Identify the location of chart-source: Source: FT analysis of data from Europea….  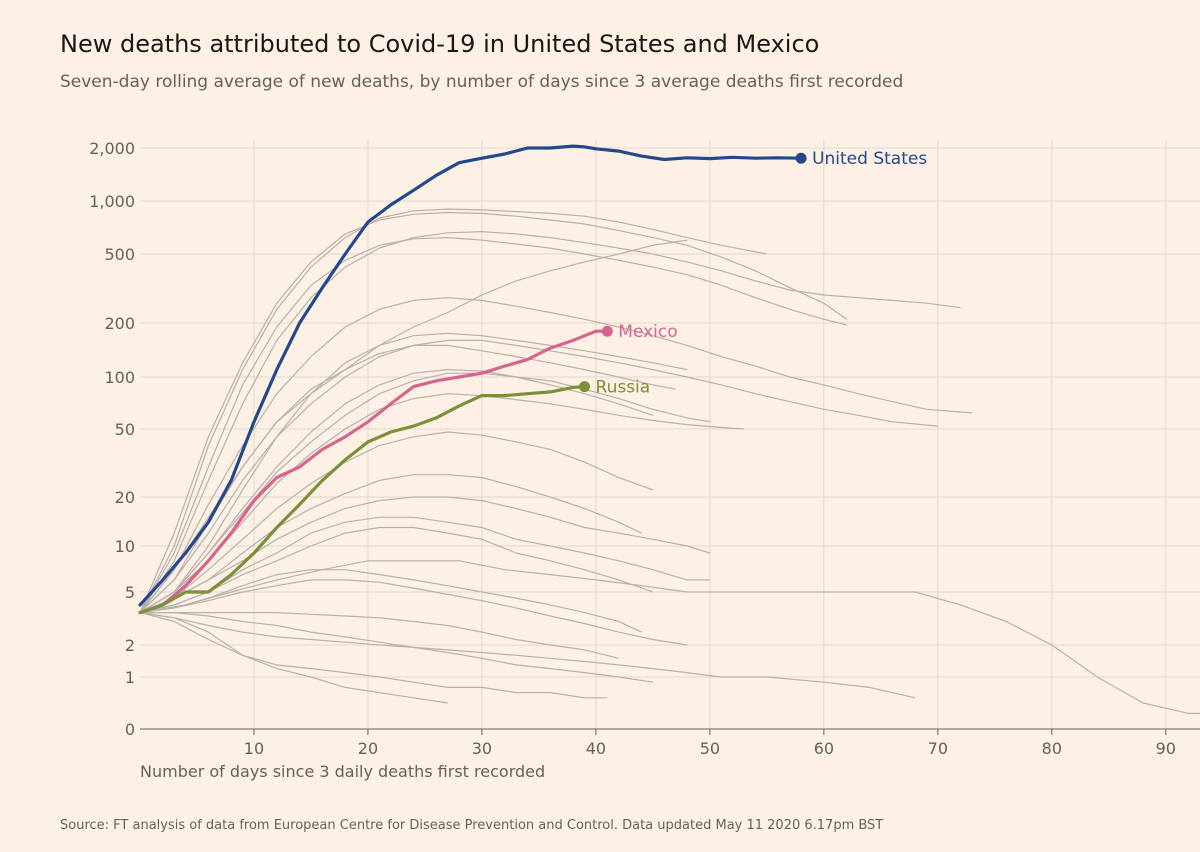
(472, 825).